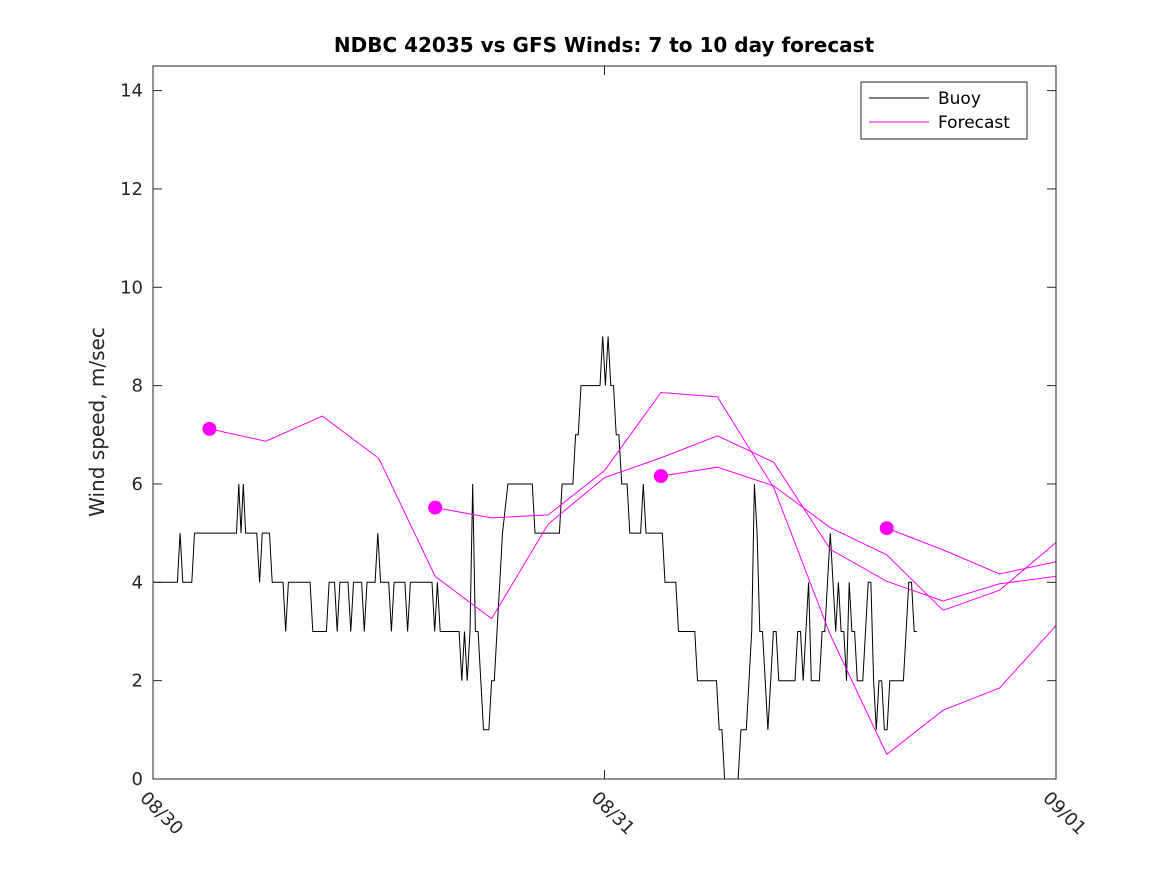 The image size is (1167, 875). What do you see at coordinates (137, 681) in the screenshot?
I see `y-tick-label: 2` at bounding box center [137, 681].